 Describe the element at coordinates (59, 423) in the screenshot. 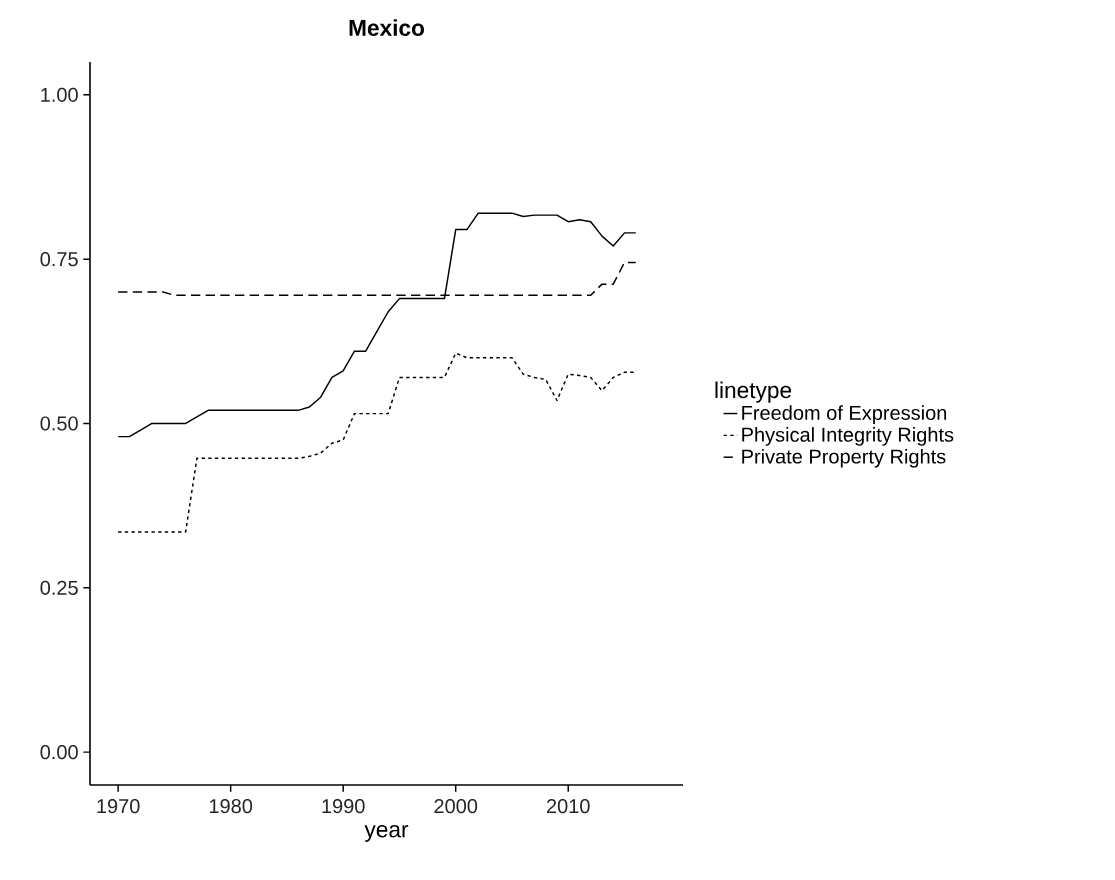

I see `y-tick-label: 0.50` at that location.